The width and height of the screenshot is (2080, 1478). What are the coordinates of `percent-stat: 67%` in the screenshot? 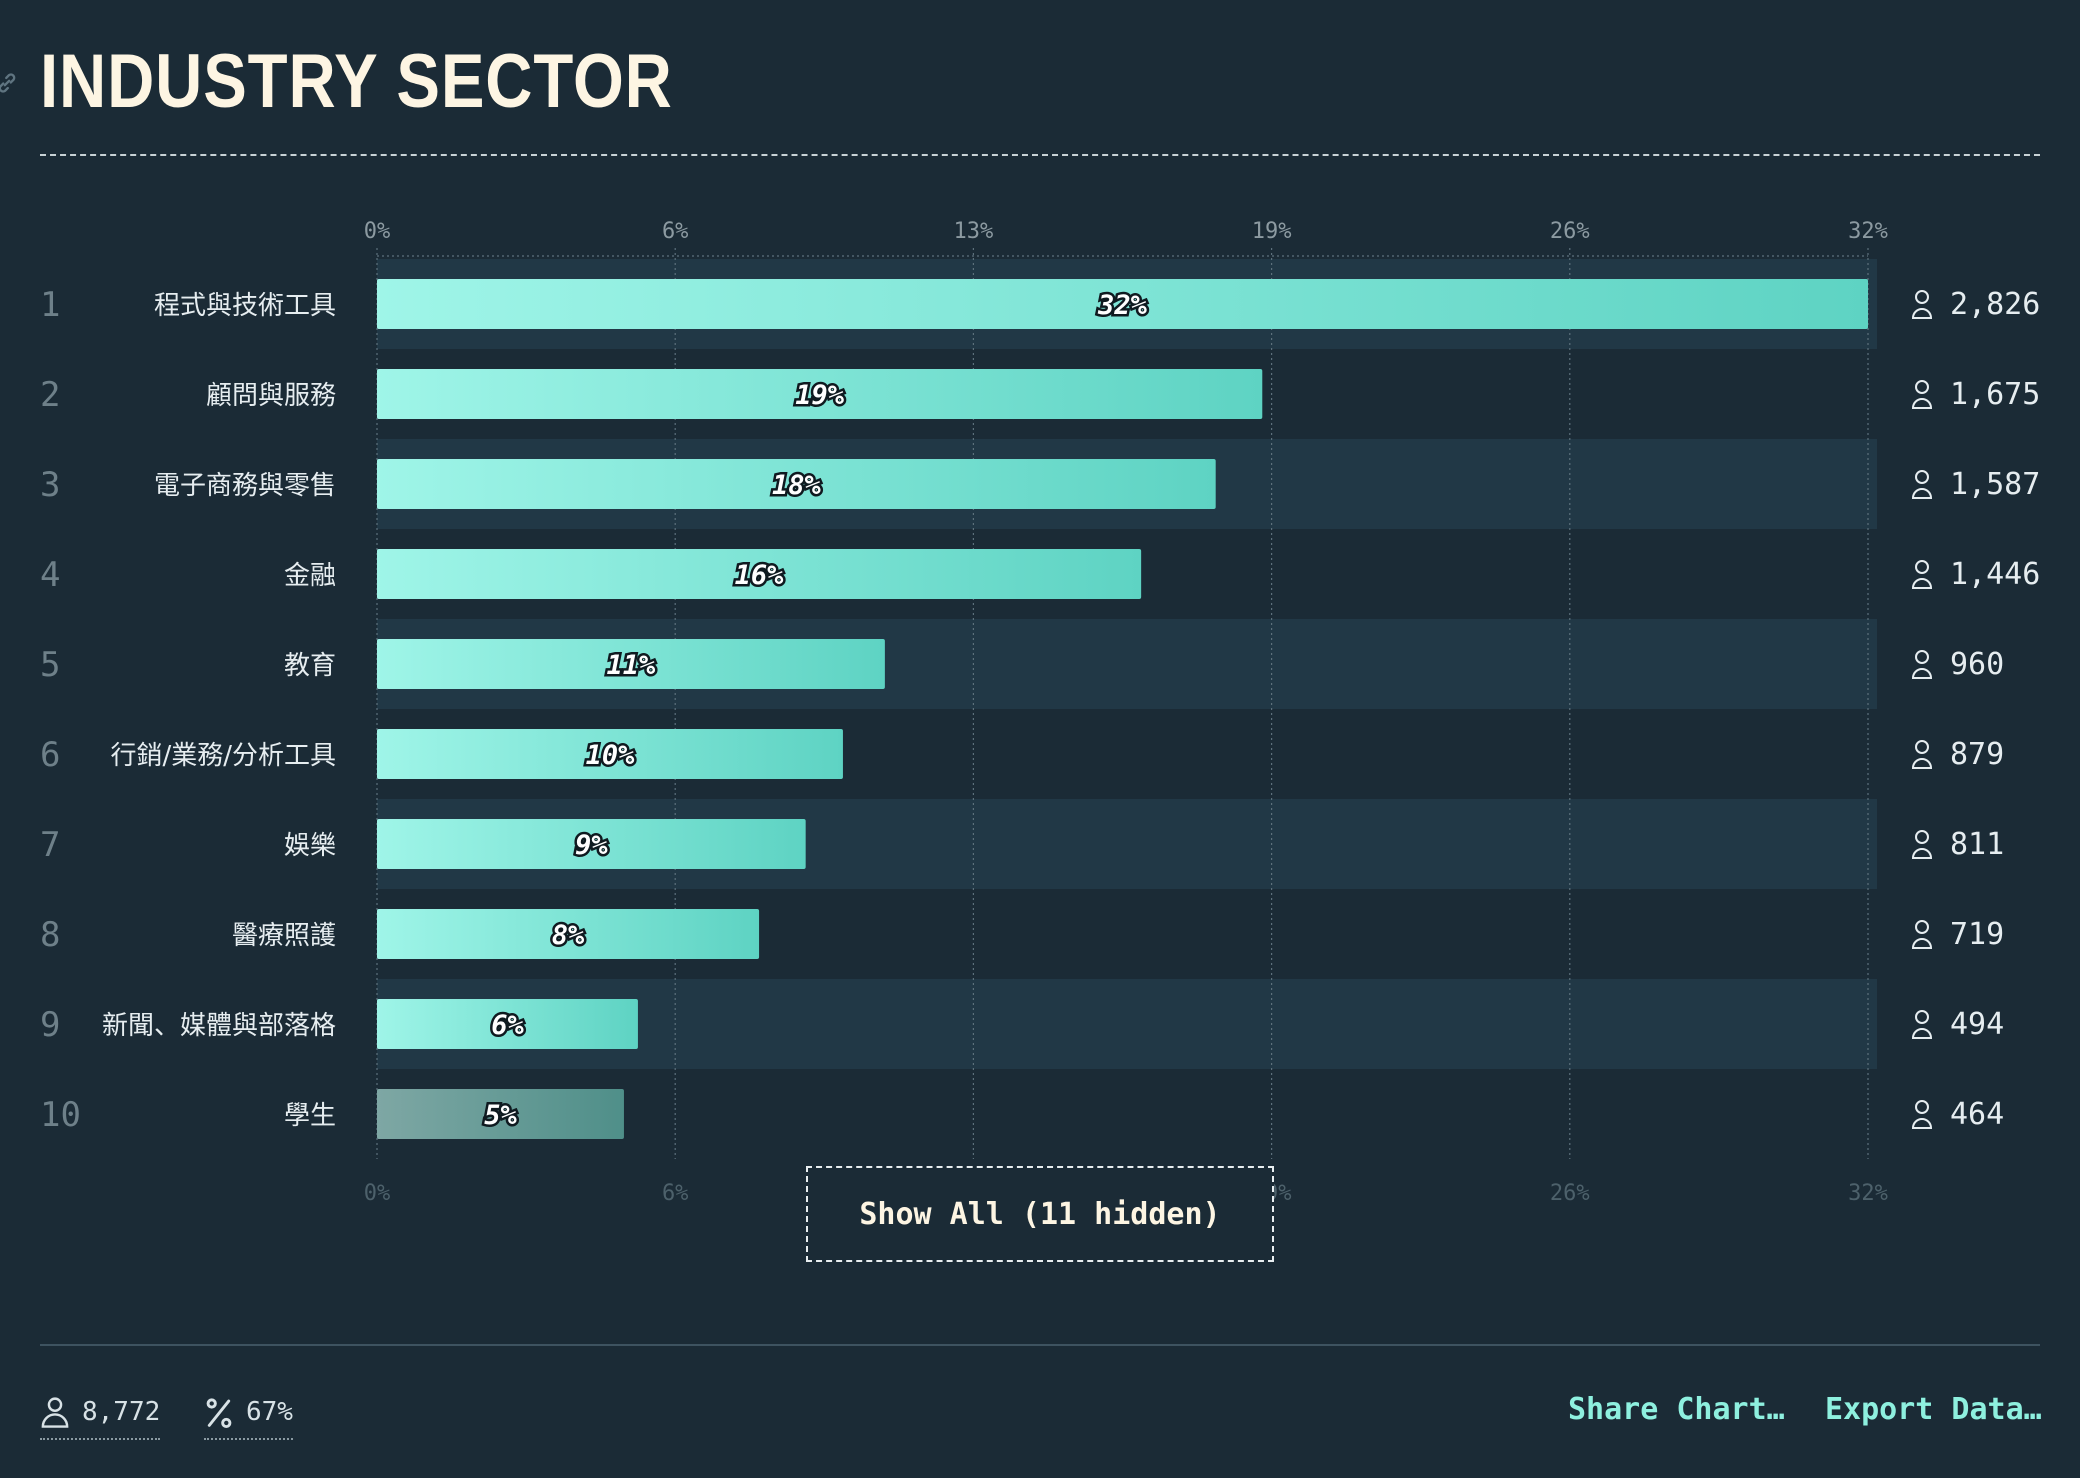 It's located at (248, 1415).